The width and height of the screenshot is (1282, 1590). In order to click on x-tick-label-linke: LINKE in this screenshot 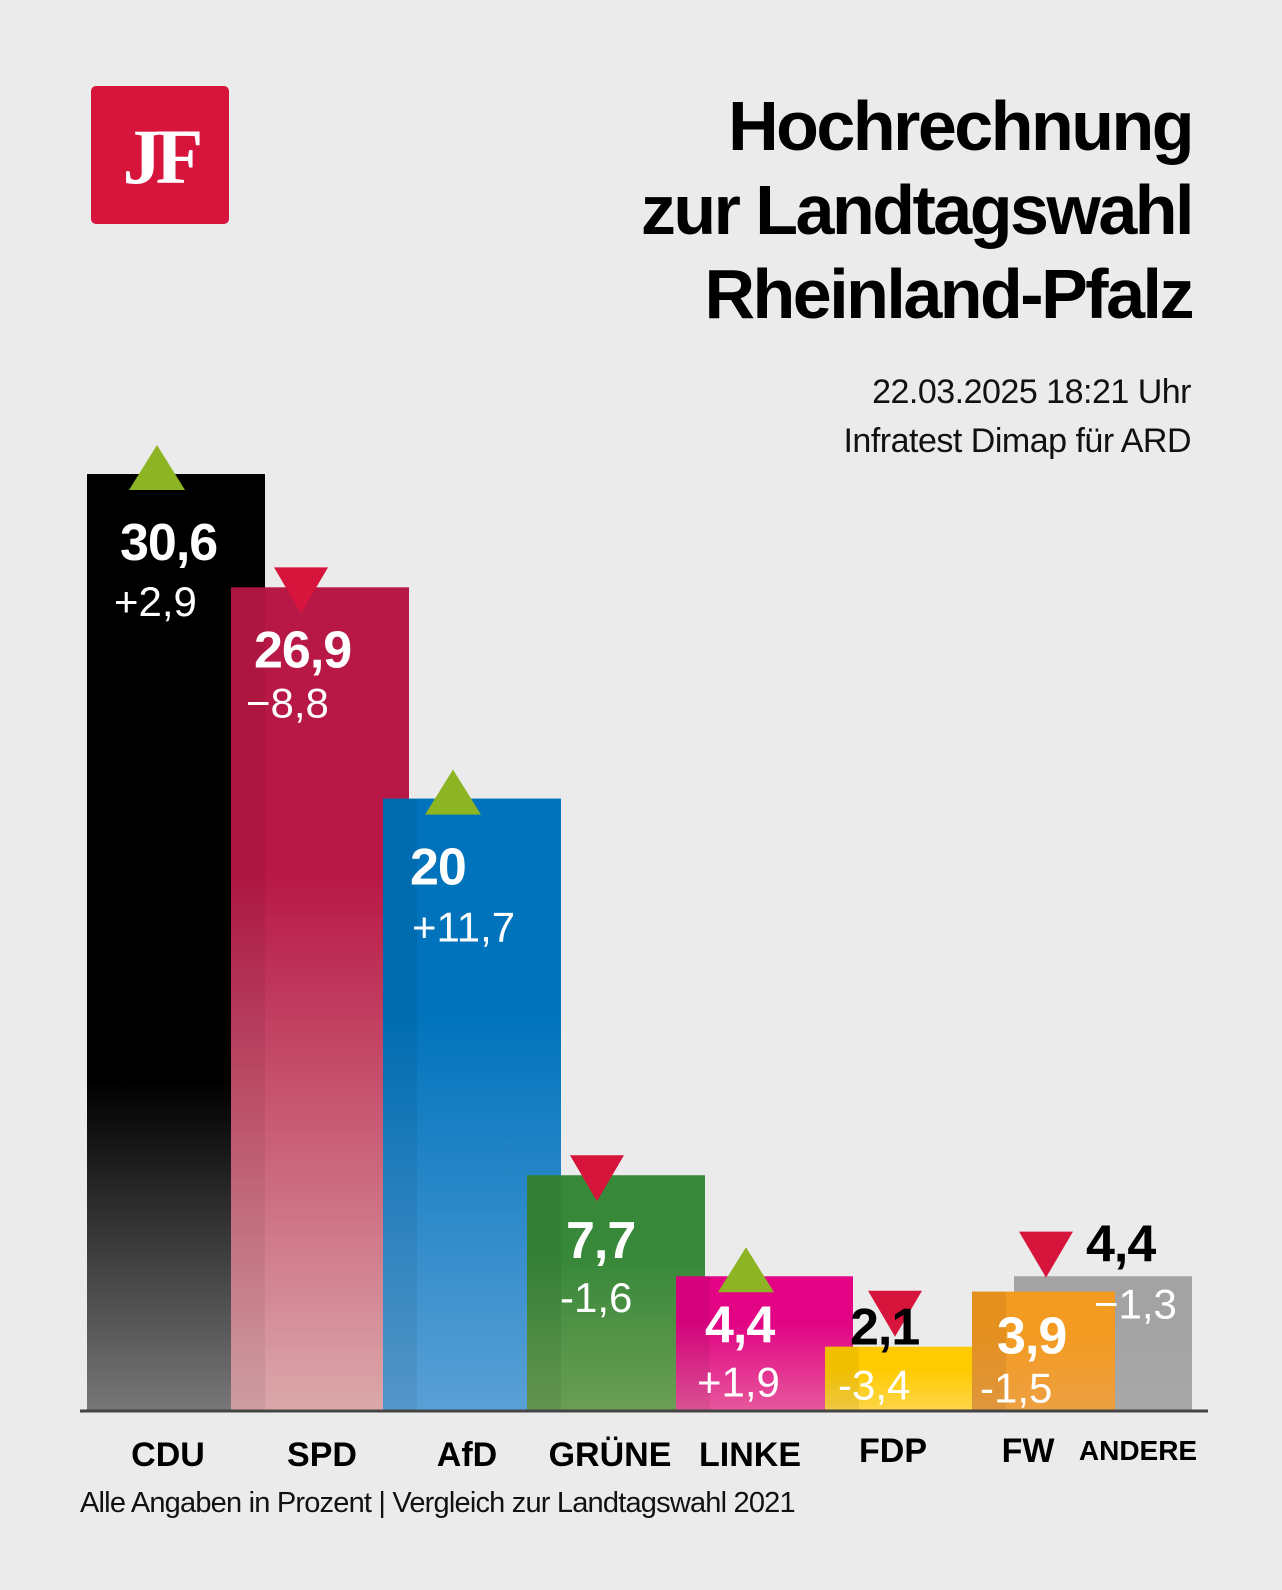, I will do `click(750, 1455)`.